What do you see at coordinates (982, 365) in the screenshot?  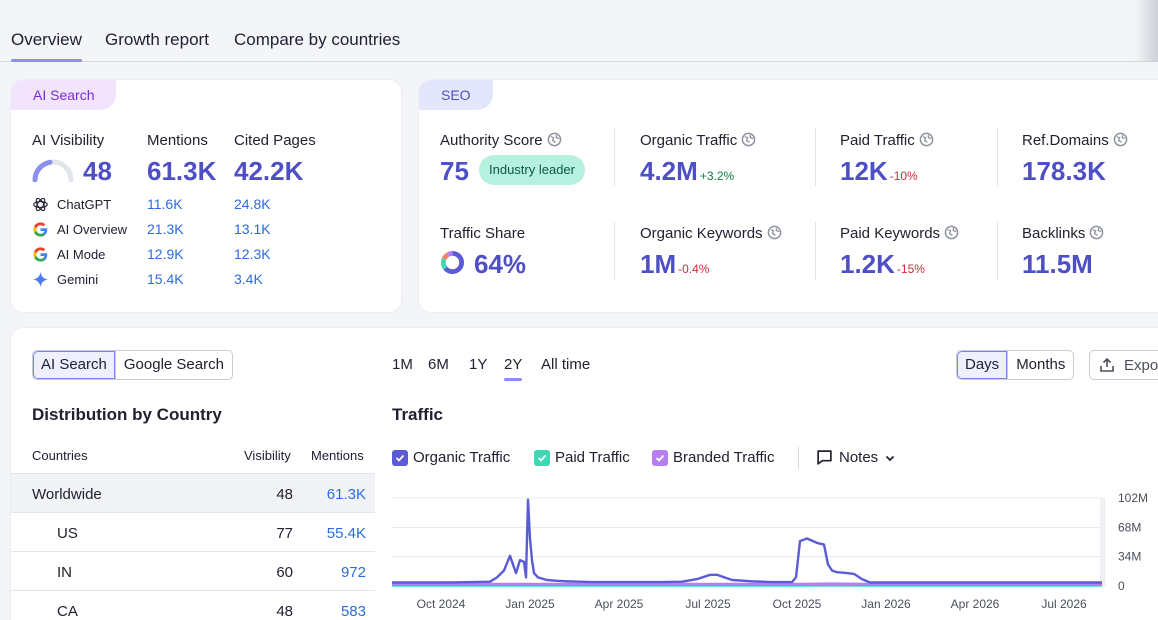 I see `granularity-days: Days` at bounding box center [982, 365].